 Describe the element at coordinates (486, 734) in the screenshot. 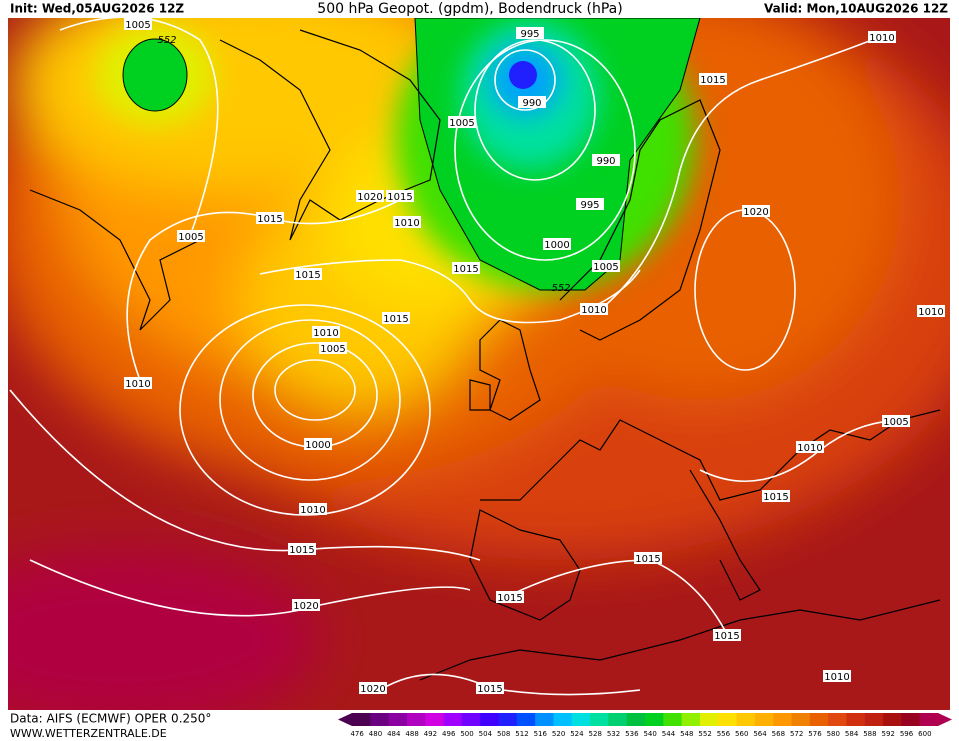

I see `scale-label: 504` at that location.